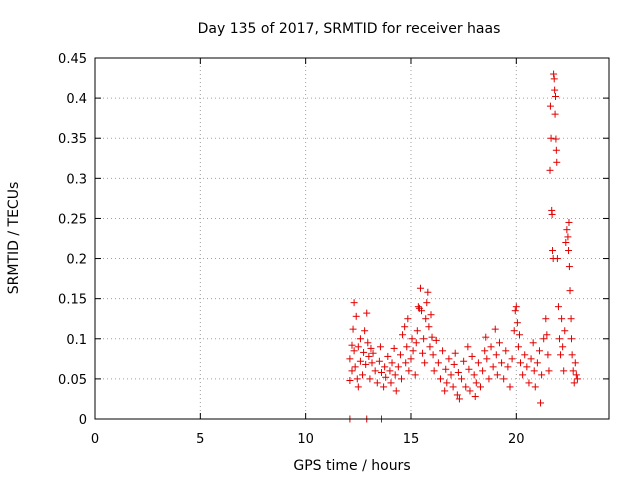 The image size is (640, 480). What do you see at coordinates (72, 139) in the screenshot?
I see `y-tick-label: 0.35` at bounding box center [72, 139].